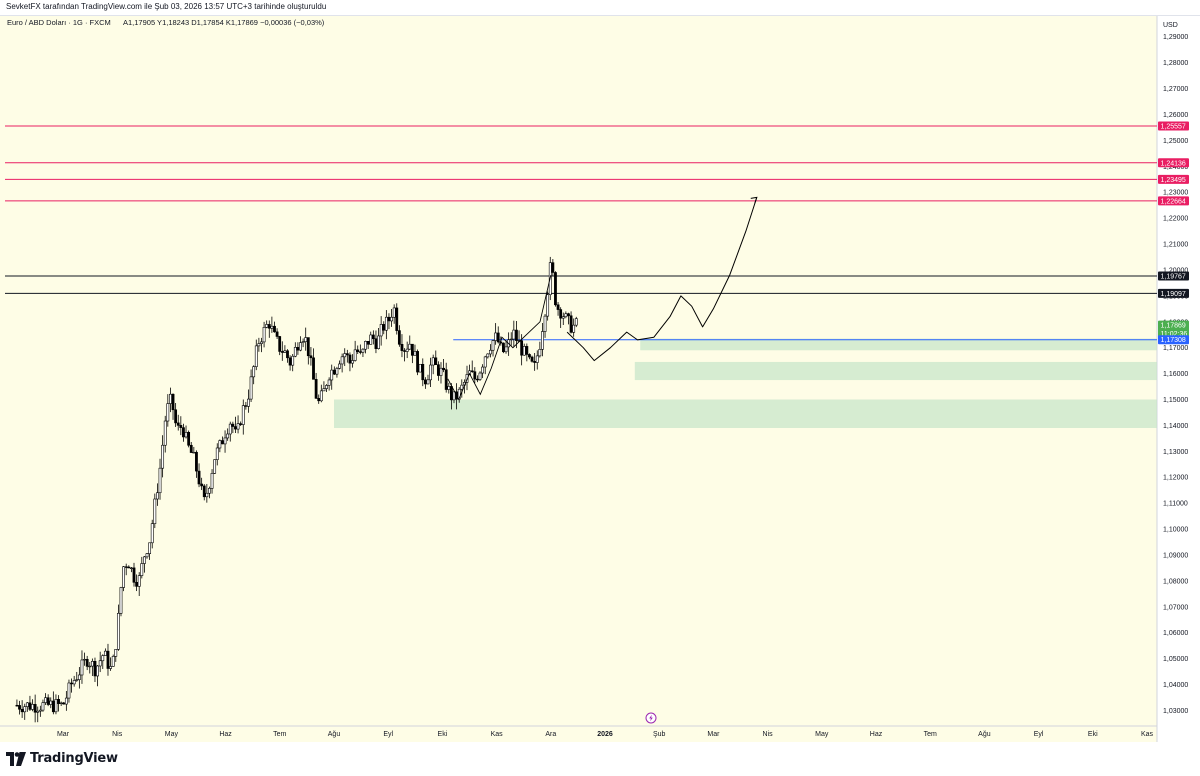 The width and height of the screenshot is (1200, 776). Describe the element at coordinates (659, 734) in the screenshot. I see `x-tick-label: Şub` at that location.